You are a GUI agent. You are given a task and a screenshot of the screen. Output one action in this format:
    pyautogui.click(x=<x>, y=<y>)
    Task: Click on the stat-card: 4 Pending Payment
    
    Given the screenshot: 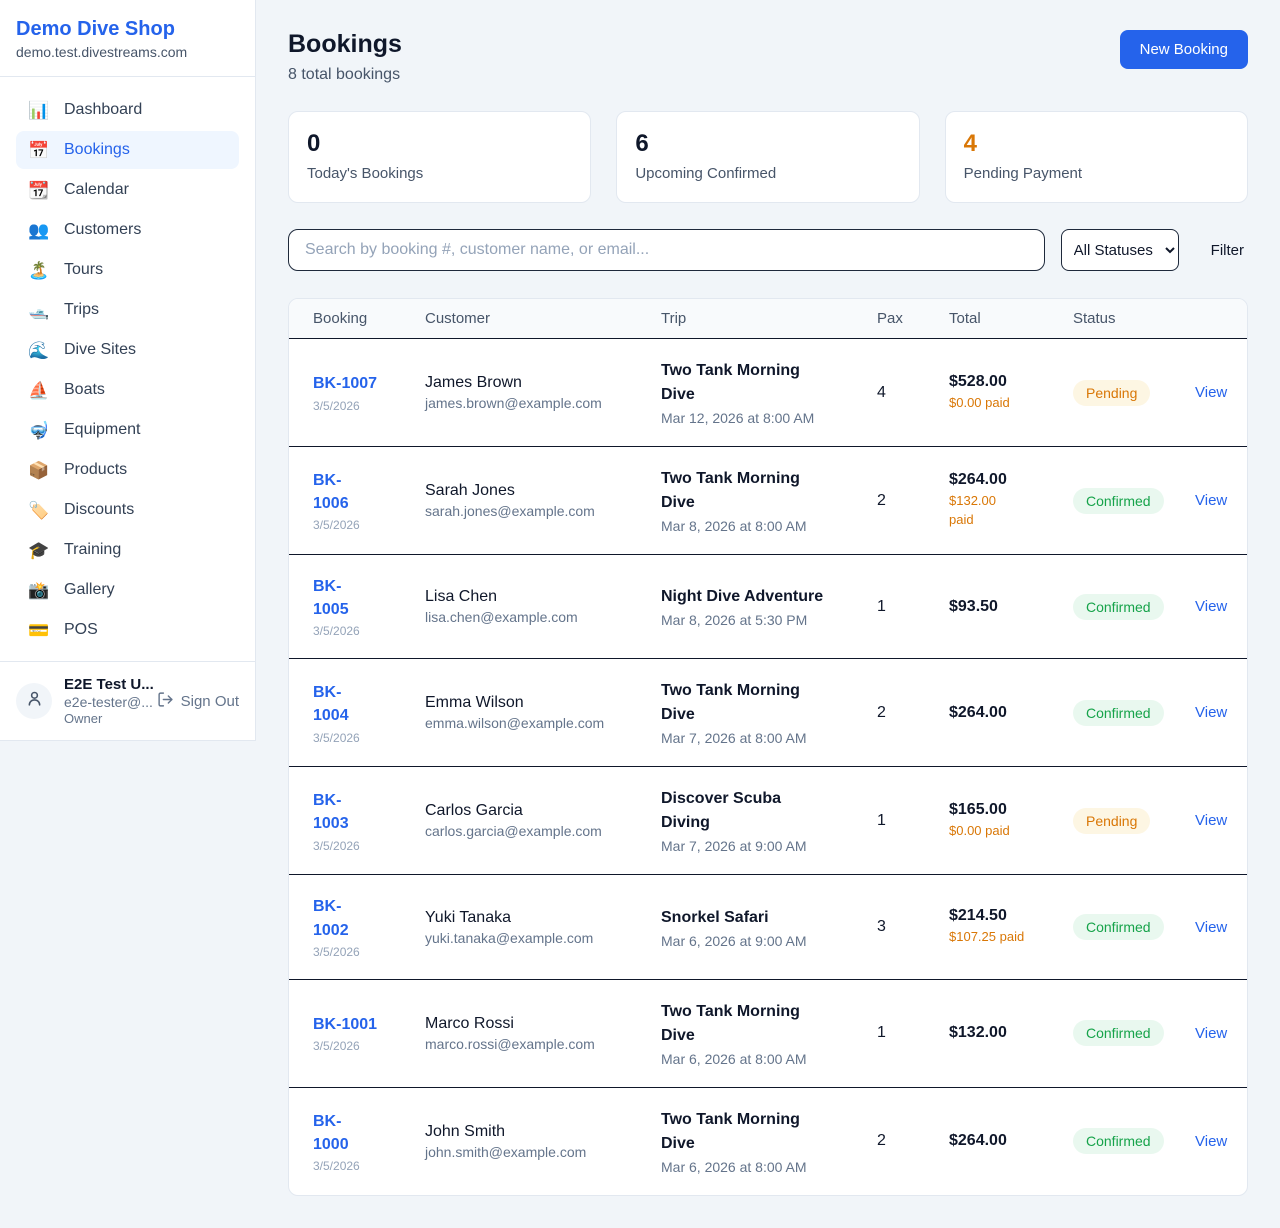 What is the action you would take?
    pyautogui.click(x=1096, y=157)
    